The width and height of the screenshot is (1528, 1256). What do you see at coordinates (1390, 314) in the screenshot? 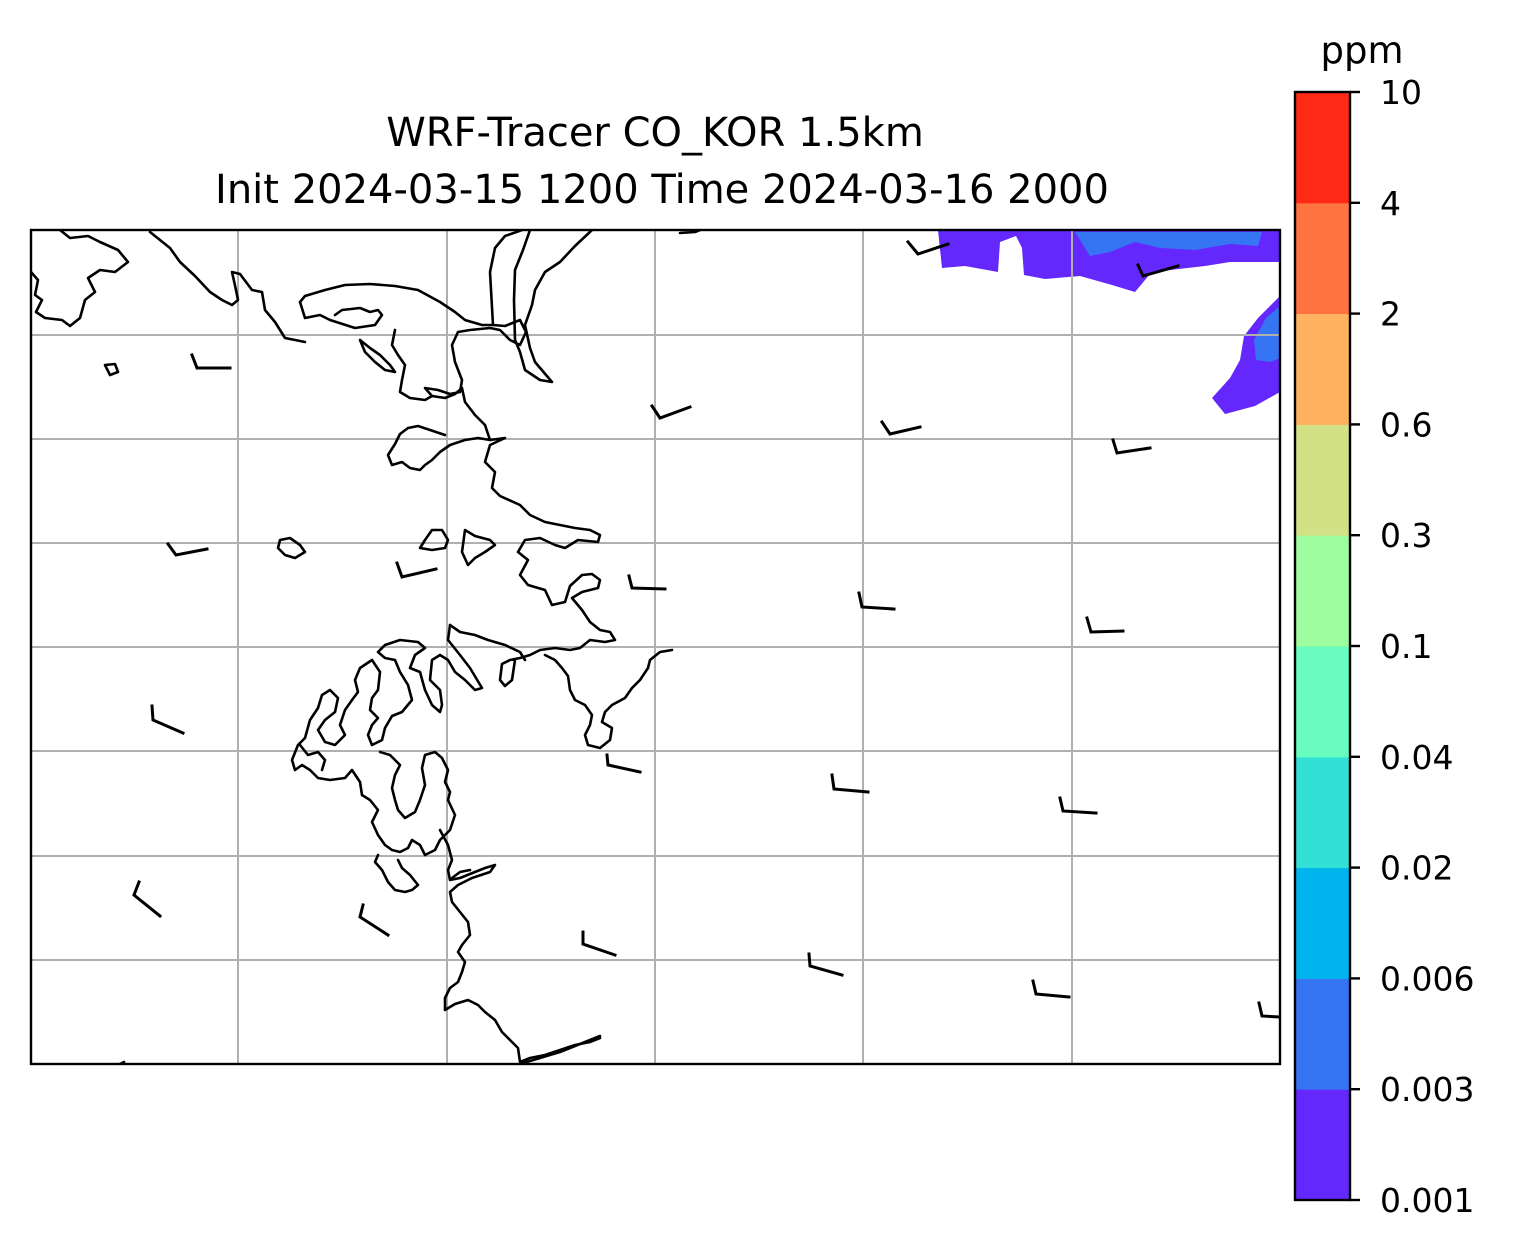
I see `colorbar-tick-label: 2` at bounding box center [1390, 314].